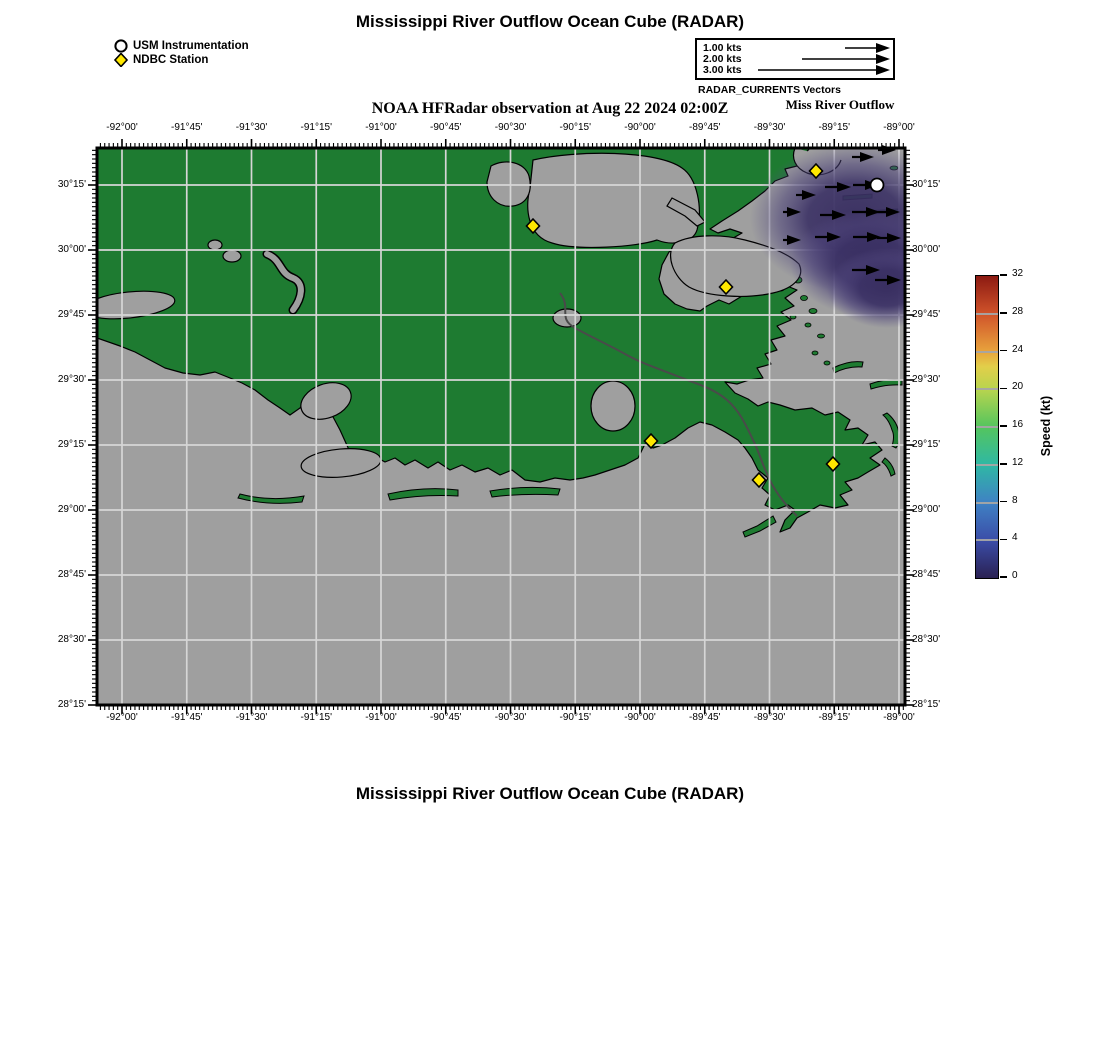 The image size is (1100, 1050). Describe the element at coordinates (1015, 500) in the screenshot. I see `colorbar-tick-label: 8` at that location.